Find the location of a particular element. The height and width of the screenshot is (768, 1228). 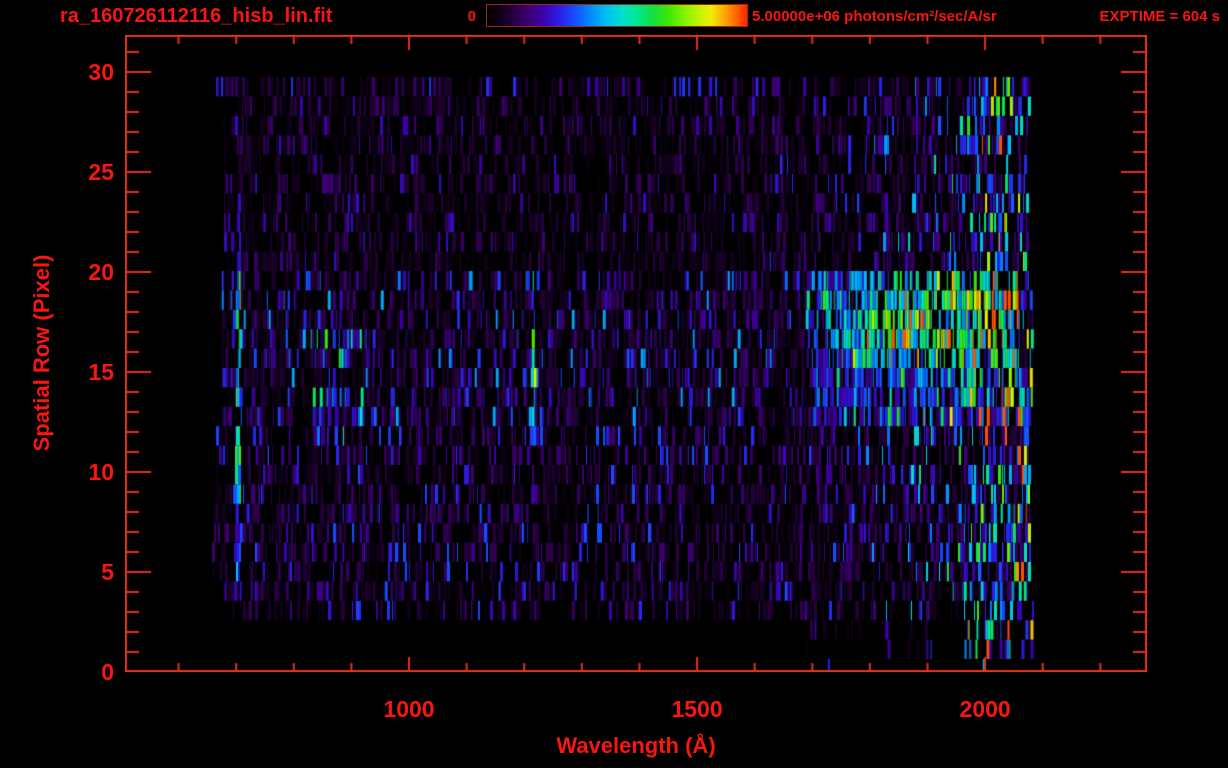

colorbar is located at coordinates (617, 15).